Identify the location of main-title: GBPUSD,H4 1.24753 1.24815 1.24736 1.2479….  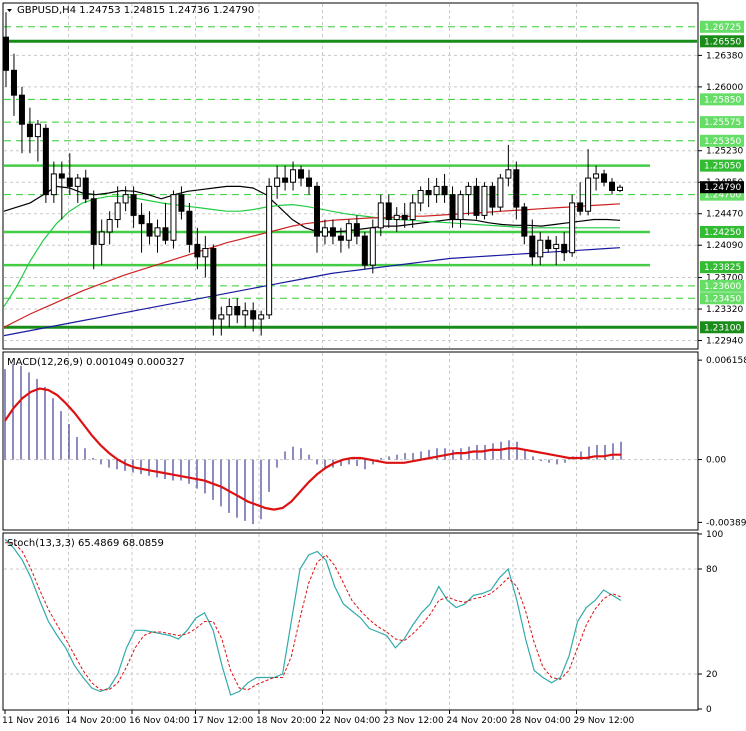
(135, 10).